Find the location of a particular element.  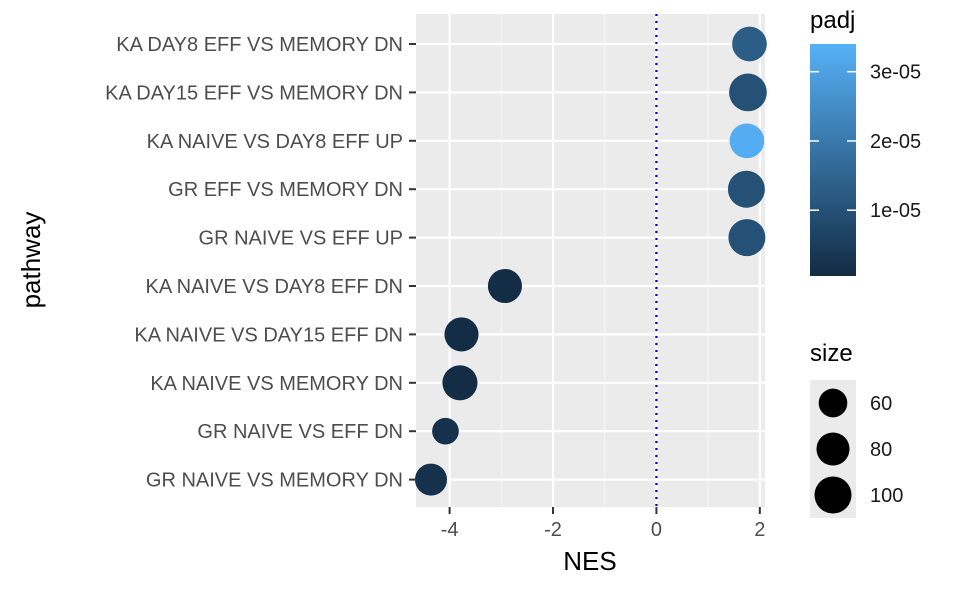

size-legend-label: 60 is located at coordinates (881, 404).